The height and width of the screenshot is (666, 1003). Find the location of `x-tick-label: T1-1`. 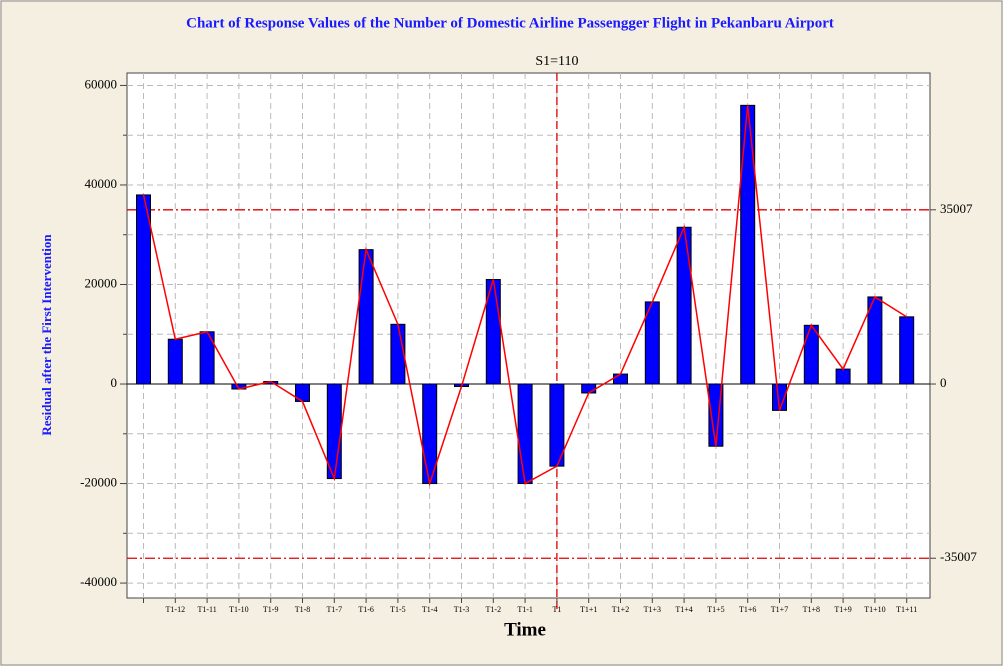

x-tick-label: T1-1 is located at coordinates (525, 609).